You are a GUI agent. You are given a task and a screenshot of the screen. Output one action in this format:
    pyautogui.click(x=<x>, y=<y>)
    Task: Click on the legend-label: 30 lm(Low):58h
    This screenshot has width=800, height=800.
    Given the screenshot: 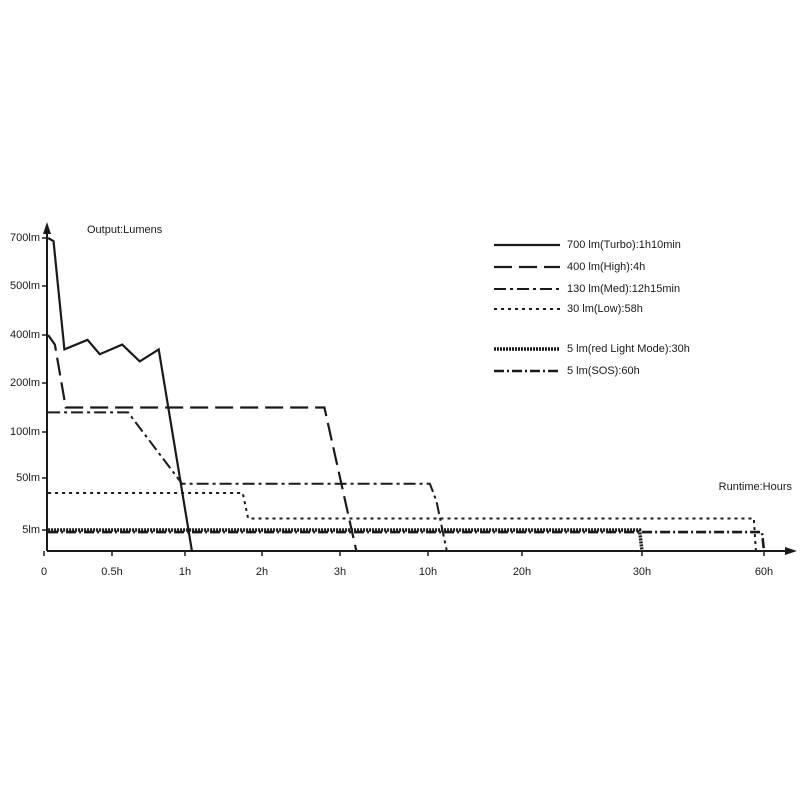 What is the action you would take?
    pyautogui.click(x=605, y=309)
    